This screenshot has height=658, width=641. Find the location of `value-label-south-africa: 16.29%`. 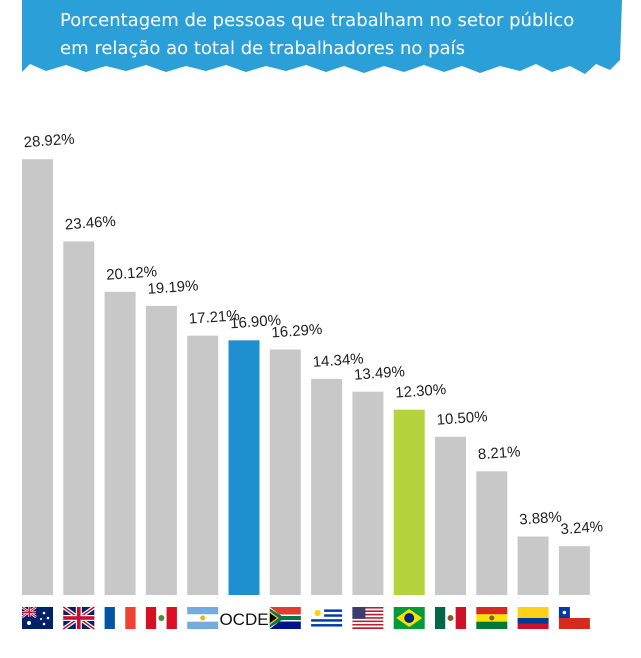

value-label-south-africa: 16.29% is located at coordinates (297, 331).